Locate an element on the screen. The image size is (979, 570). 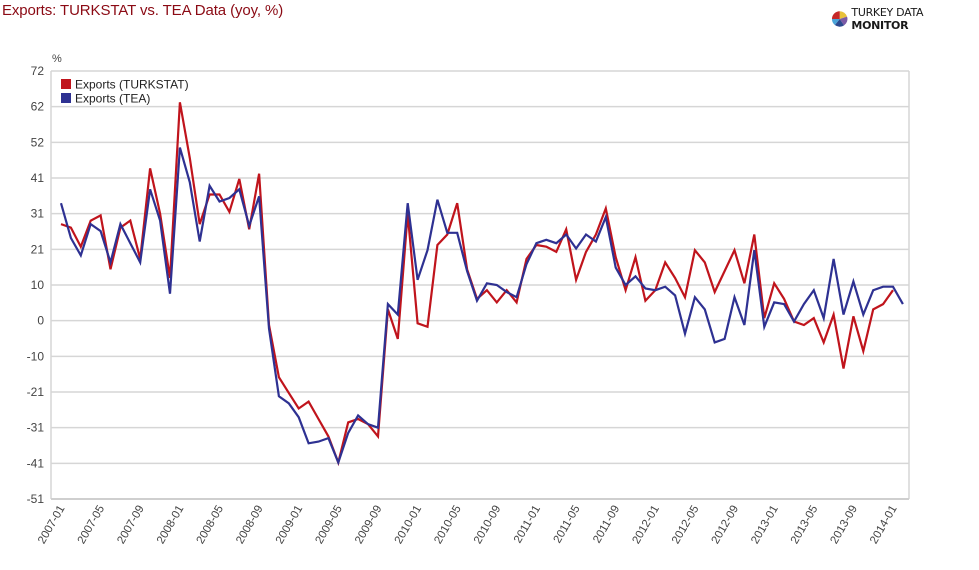
brand-logo: TURKEY DATA MONITOR is located at coordinates (905, 19).